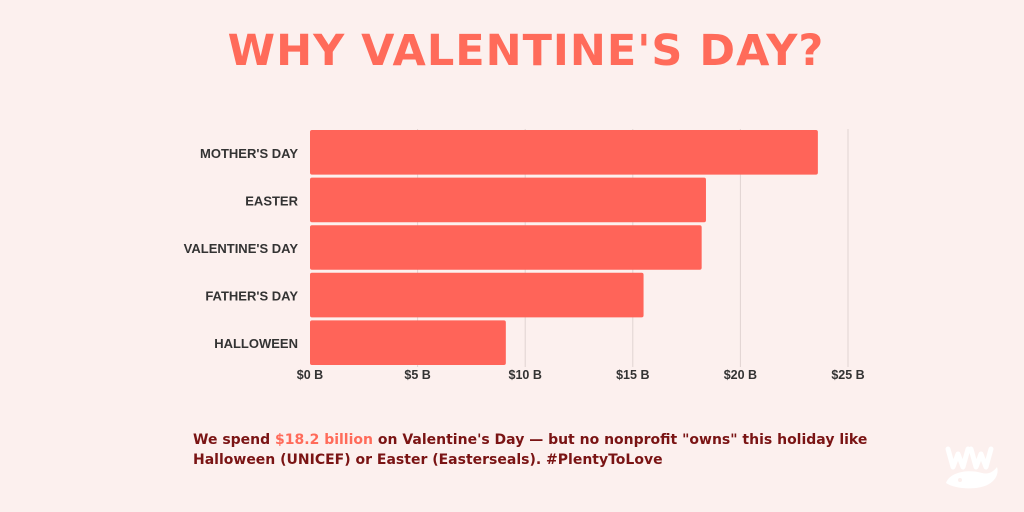 Image resolution: width=1024 pixels, height=512 pixels. I want to click on category-label-mother-s-day: MOTHER'S DAY, so click(249, 153).